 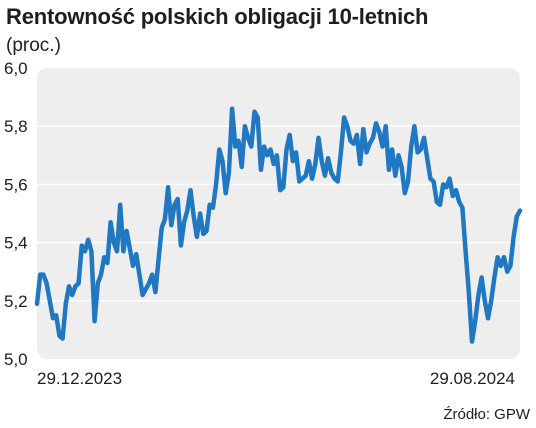 What do you see at coordinates (16, 126) in the screenshot?
I see `y-tick-label: 5,8` at bounding box center [16, 126].